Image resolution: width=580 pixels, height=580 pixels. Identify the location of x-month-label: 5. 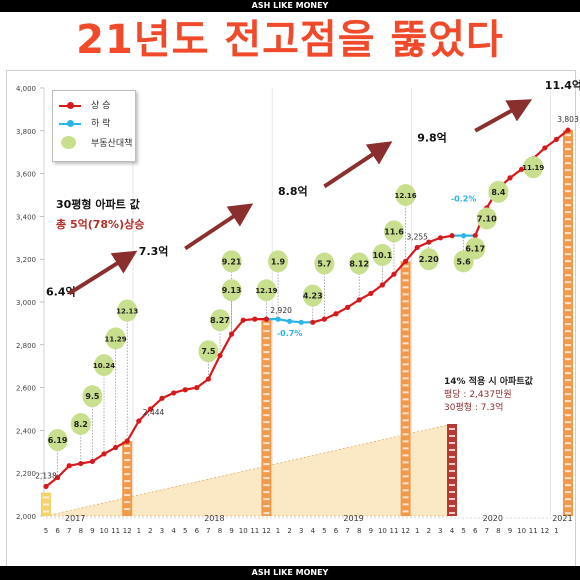
(324, 531).